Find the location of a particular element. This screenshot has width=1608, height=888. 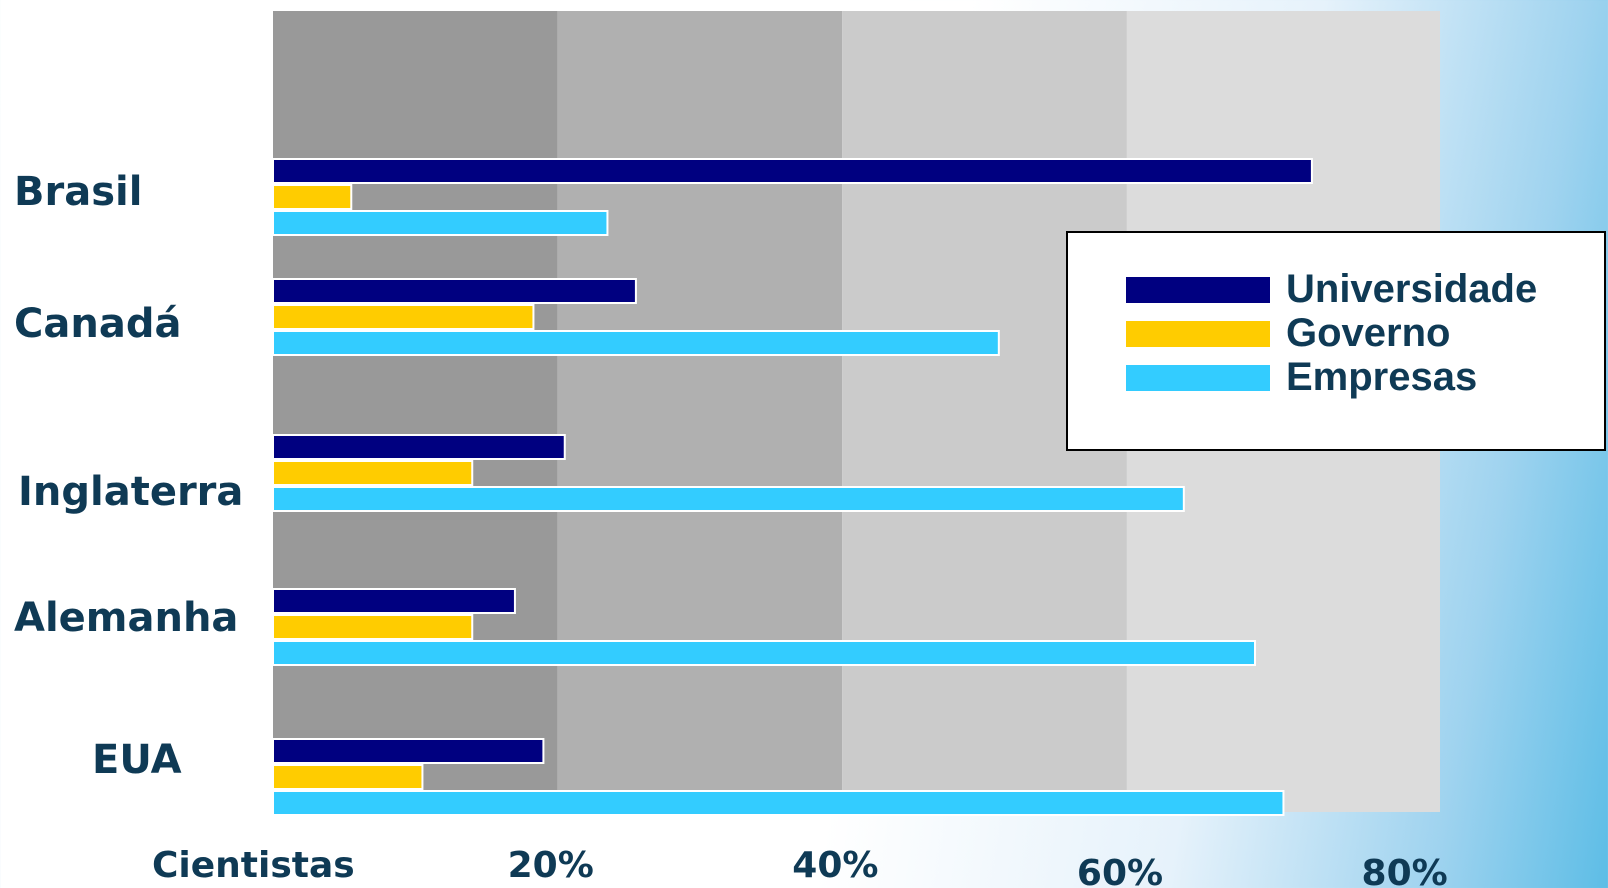

category-label: Canadá is located at coordinates (98, 324).